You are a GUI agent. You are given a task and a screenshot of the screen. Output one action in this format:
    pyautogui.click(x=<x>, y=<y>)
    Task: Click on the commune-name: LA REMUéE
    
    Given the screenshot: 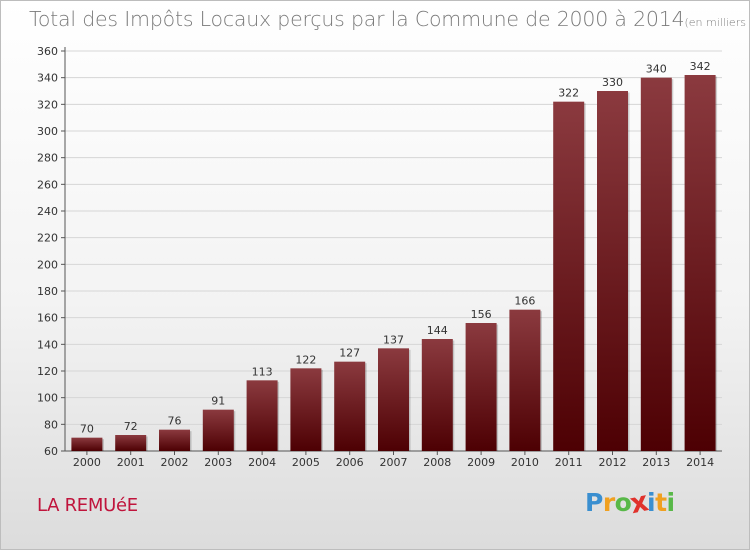 What is the action you would take?
    pyautogui.click(x=87, y=505)
    